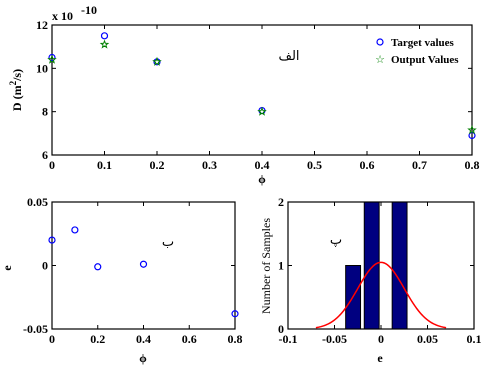  I want to click on panel-a-legend: Target values ☆ Output Values, so click(417, 51).